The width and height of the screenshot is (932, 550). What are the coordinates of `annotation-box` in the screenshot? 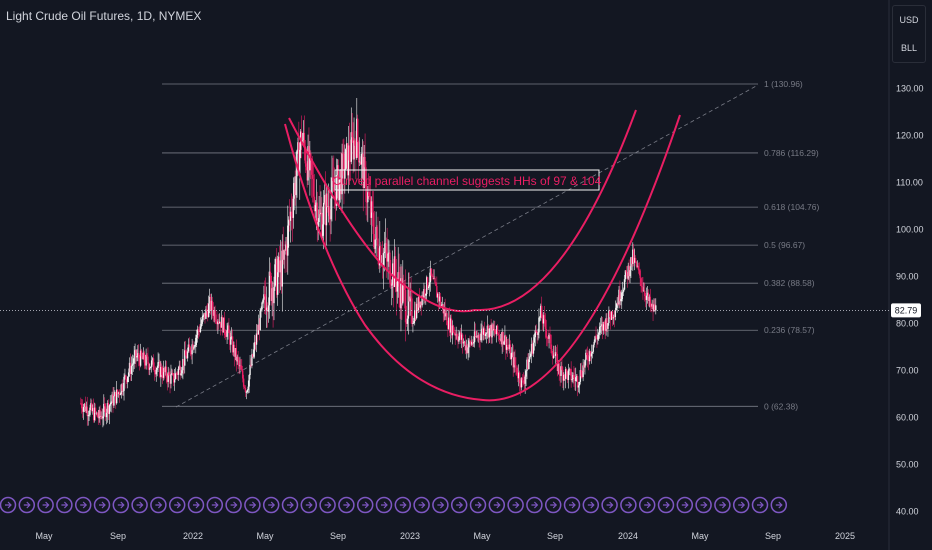 It's located at (467, 180).